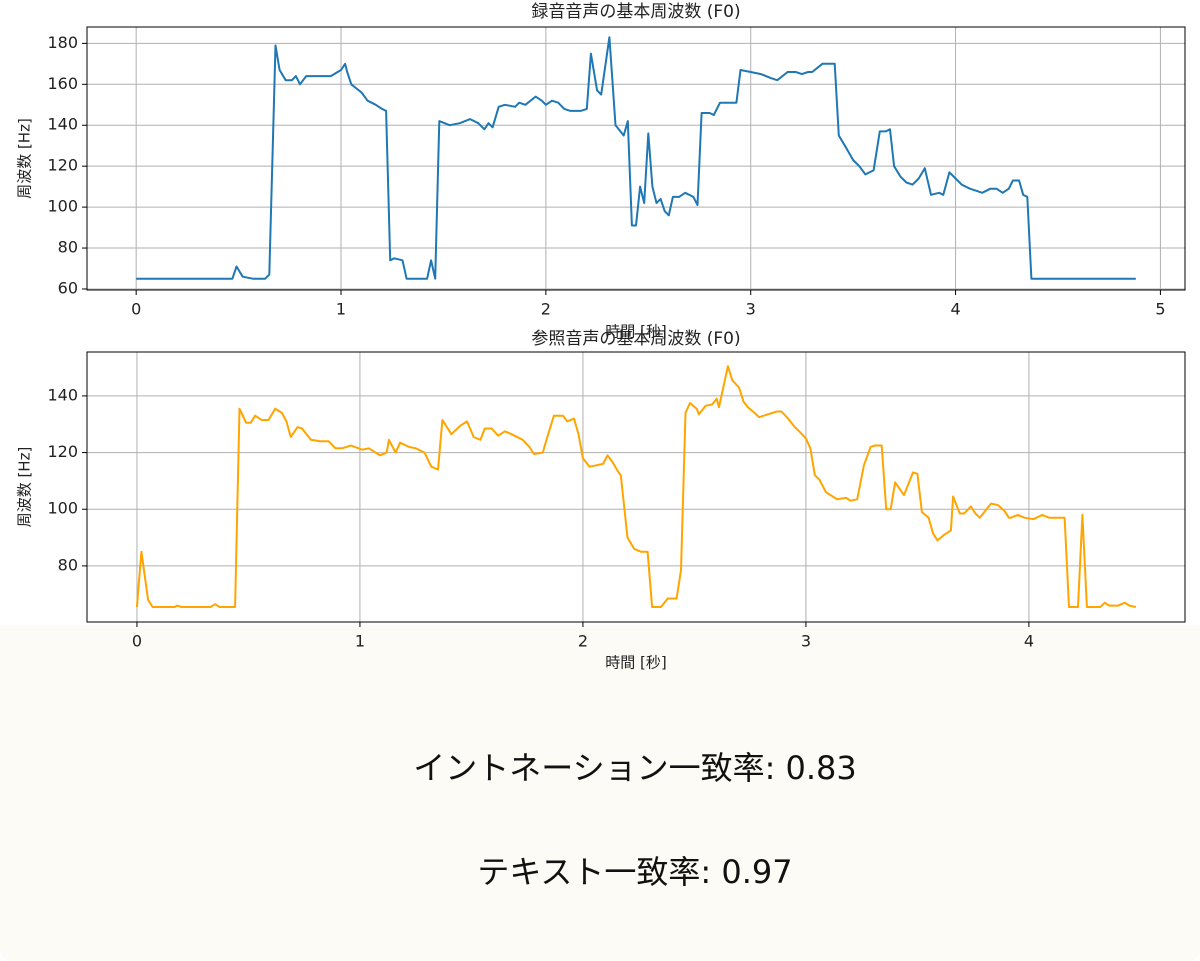  I want to click on x-tick-label: 5, so click(1160, 309).